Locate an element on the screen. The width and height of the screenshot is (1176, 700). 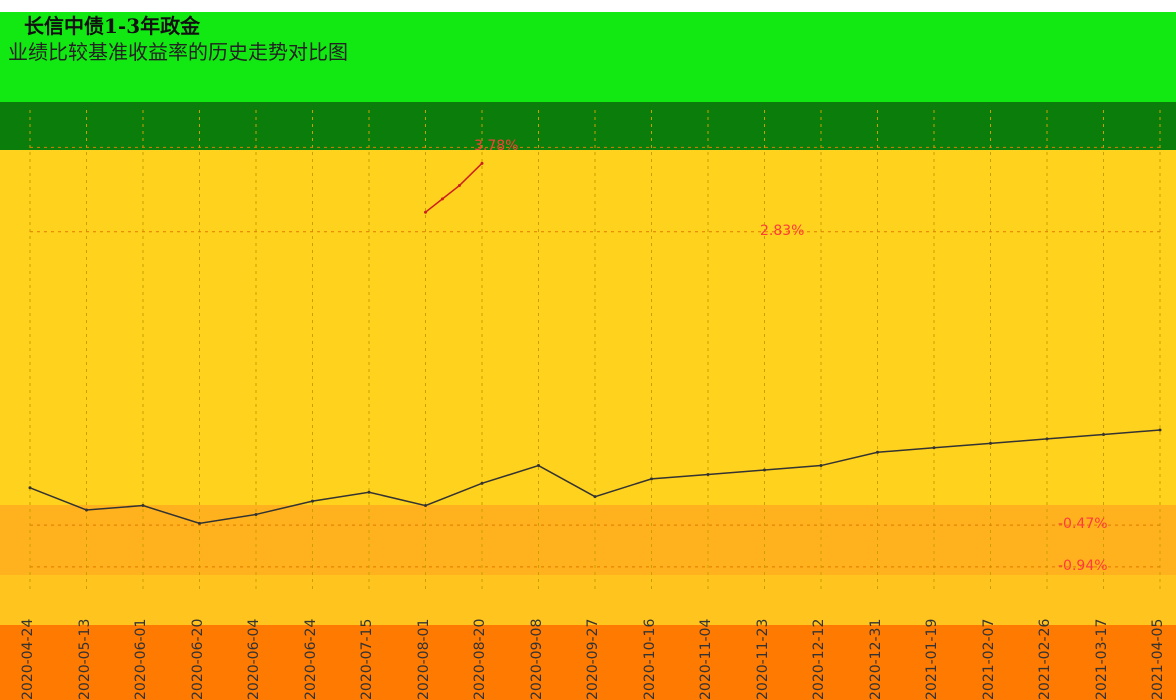
lower-band is located at coordinates (588, 540).